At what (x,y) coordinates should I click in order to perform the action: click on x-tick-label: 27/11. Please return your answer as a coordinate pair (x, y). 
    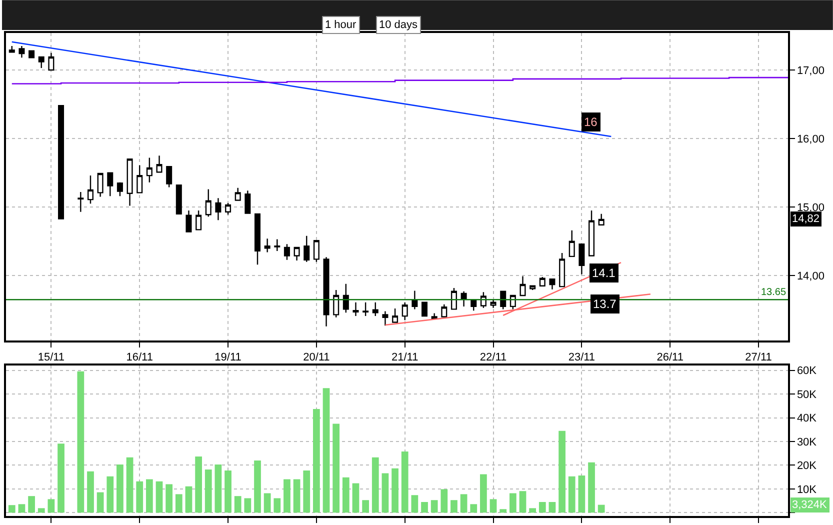
    Looking at the image, I should click on (758, 358).